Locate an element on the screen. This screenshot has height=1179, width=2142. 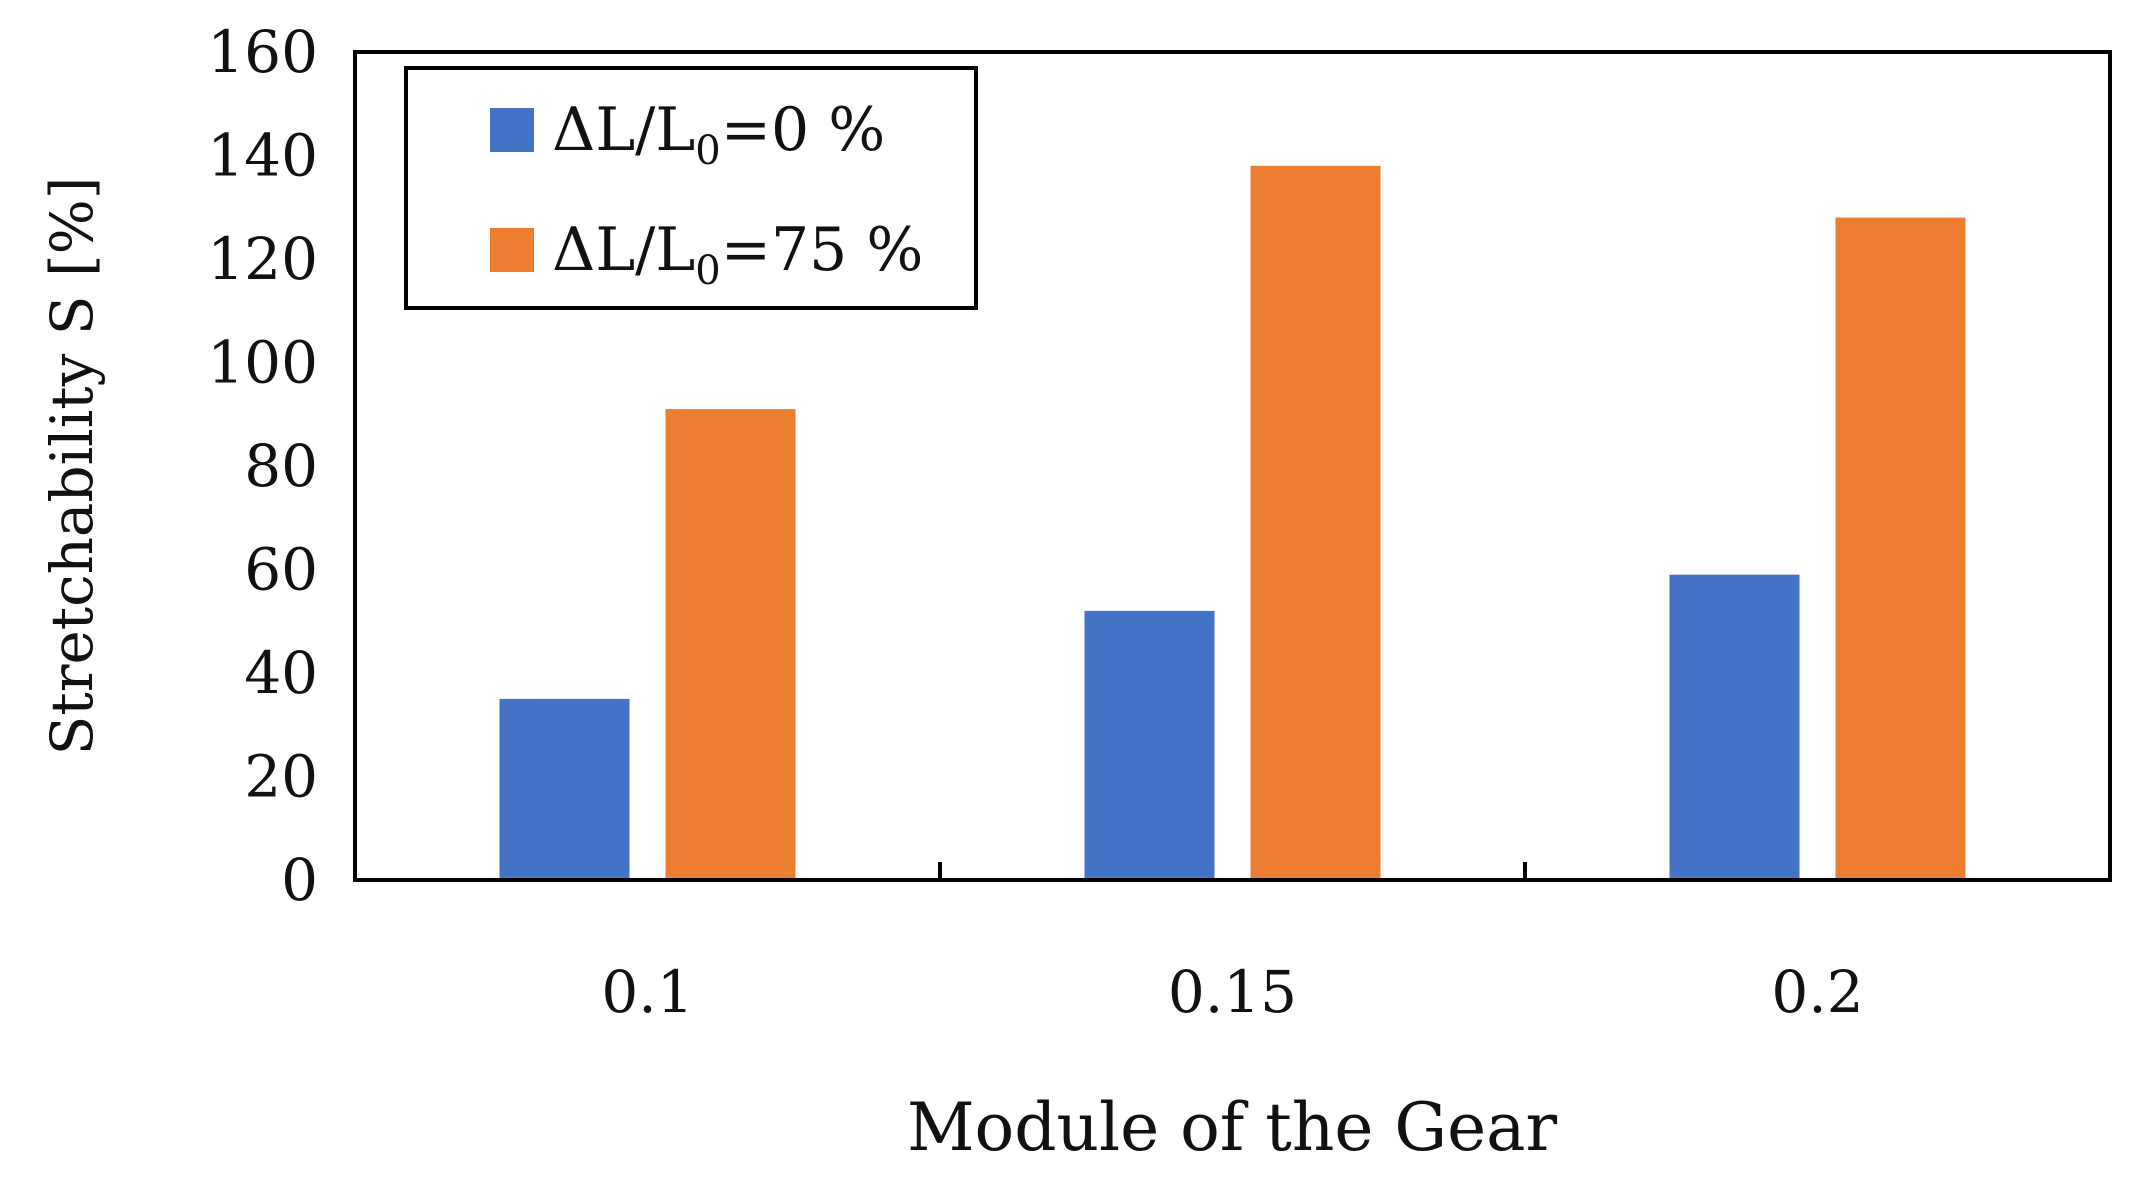
legend-label-series-1-tail: =75 % is located at coordinates (822, 250).